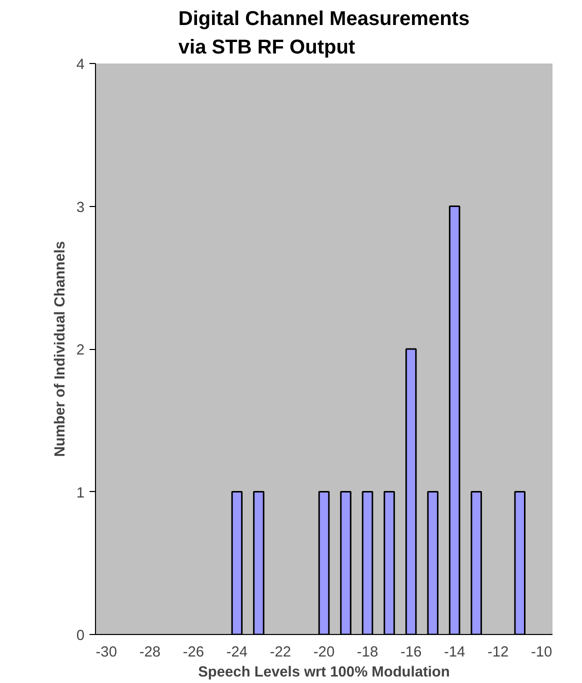 This screenshot has width=582, height=683. Describe the element at coordinates (80, 350) in the screenshot. I see `y-tick-label: 2` at that location.